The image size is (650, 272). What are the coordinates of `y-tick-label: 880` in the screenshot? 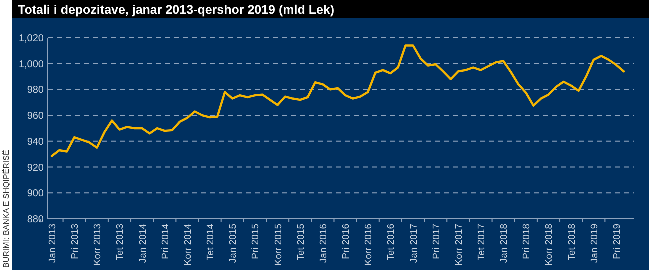 It's located at (35, 220).